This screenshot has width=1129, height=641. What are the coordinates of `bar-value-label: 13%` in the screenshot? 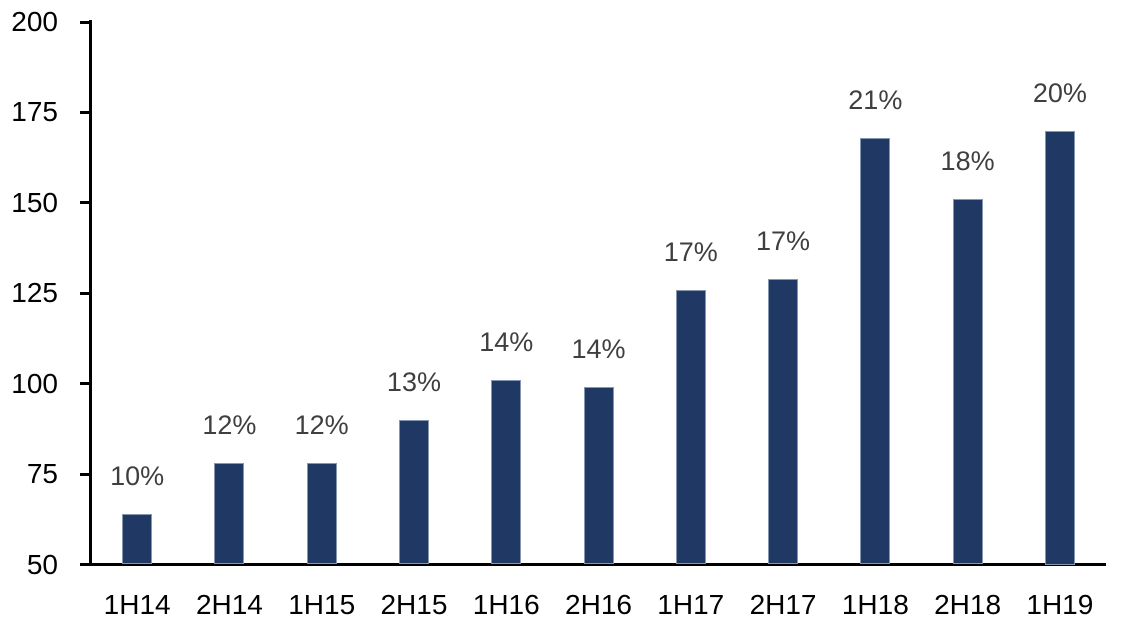 It's located at (413, 381).